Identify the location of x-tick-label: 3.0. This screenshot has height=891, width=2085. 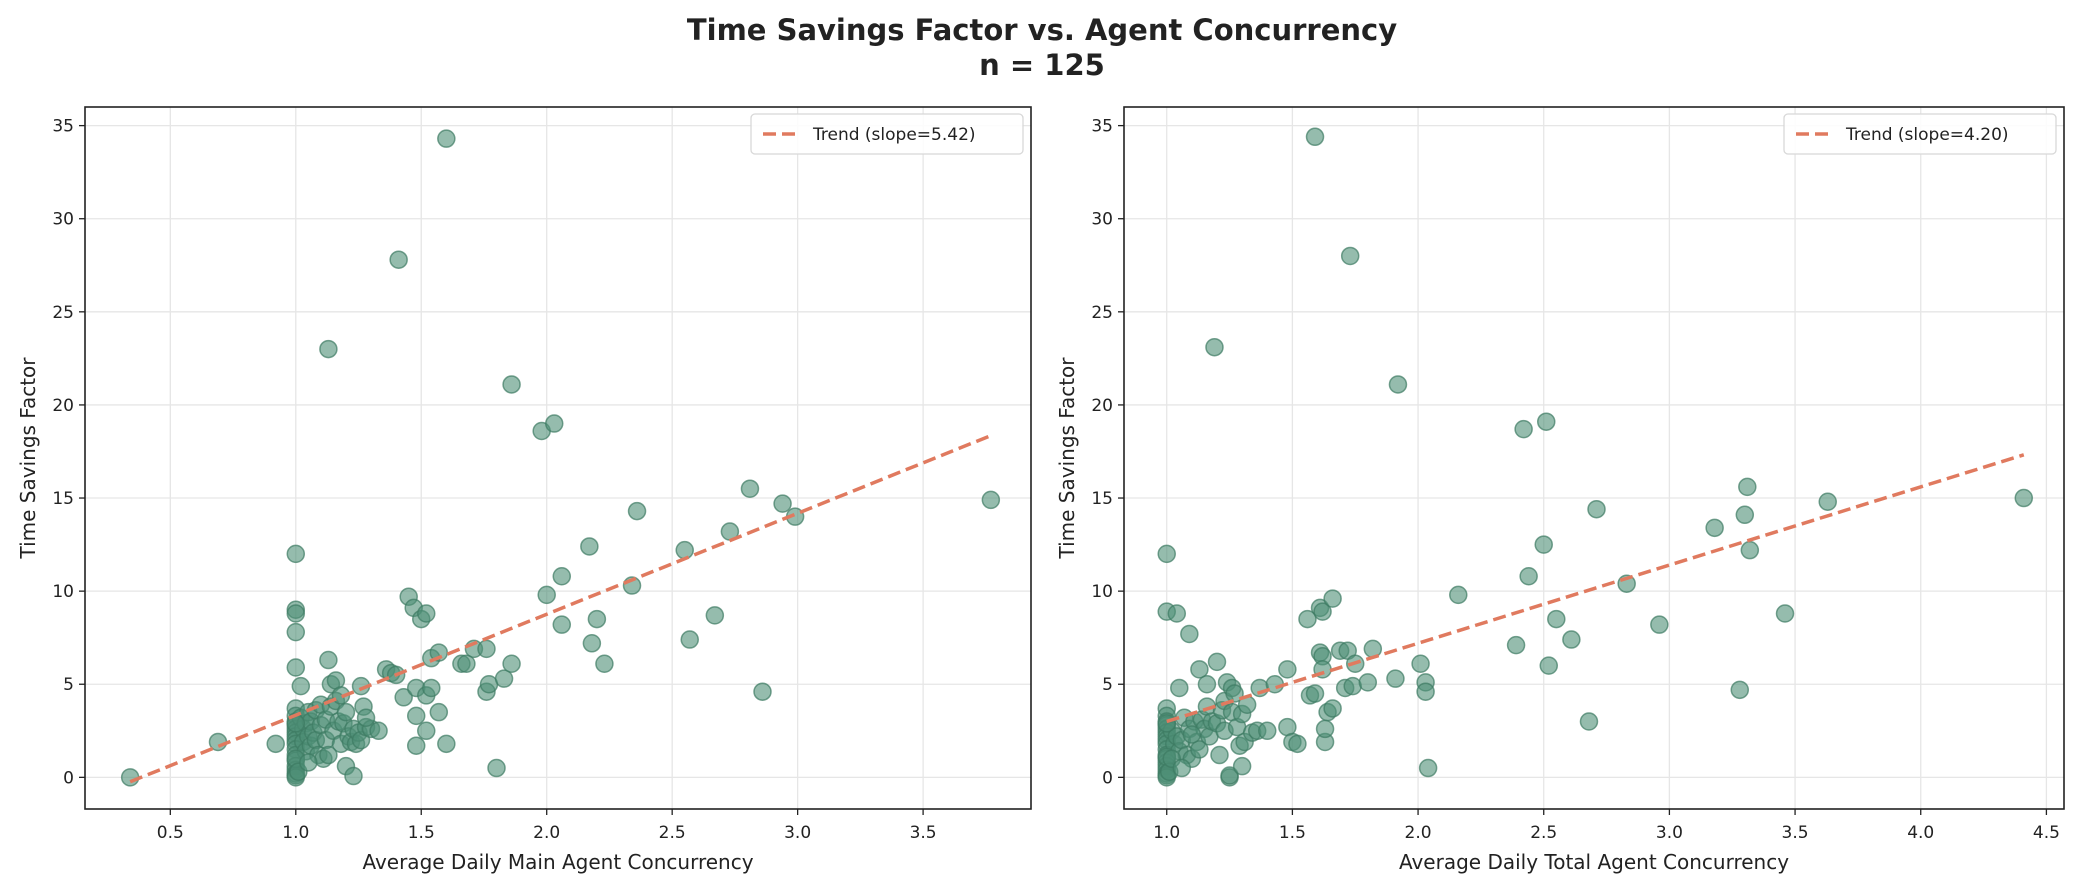
(797, 833).